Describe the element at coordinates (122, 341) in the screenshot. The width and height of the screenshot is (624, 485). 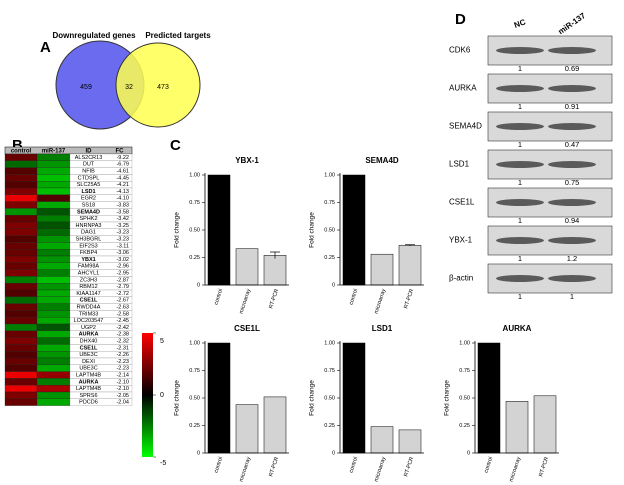
I see `fold-change: -2.32` at that location.